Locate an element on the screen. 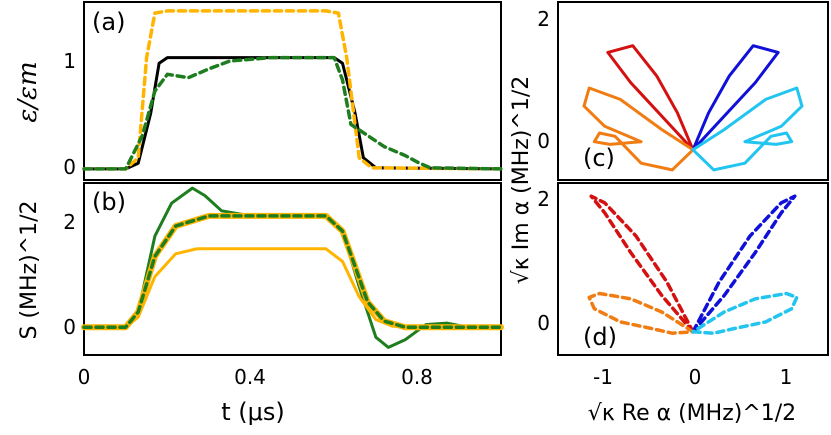 The width and height of the screenshot is (831, 435). right-x-axis-label: √κ Re α (MHz)^1/2 is located at coordinates (692, 413).